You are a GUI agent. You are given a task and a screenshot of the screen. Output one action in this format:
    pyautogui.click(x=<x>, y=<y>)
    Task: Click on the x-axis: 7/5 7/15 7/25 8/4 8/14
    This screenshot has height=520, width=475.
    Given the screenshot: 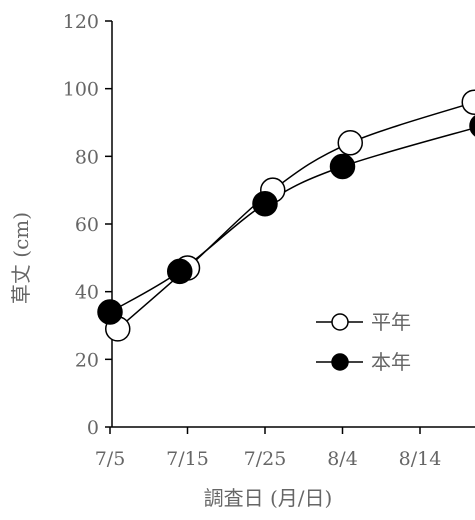 What is the action you would take?
    pyautogui.click(x=285, y=448)
    